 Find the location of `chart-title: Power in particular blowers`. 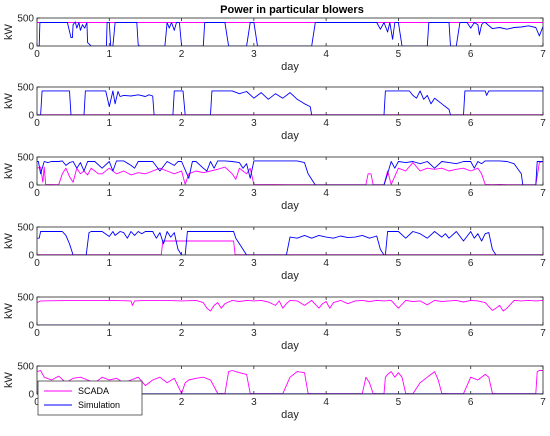

chart-title: Power in particular blowers is located at coordinates (292, 10).